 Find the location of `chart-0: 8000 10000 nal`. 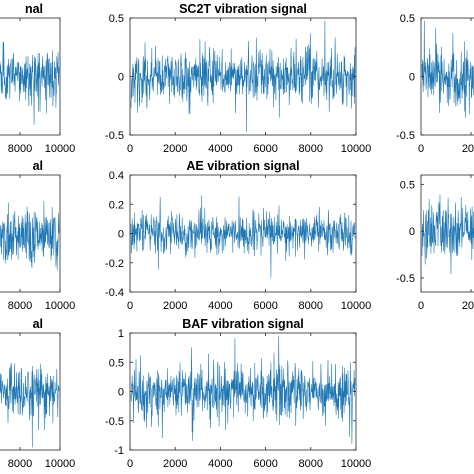

chart-0: 8000 10000 nal is located at coordinates (37, 78).